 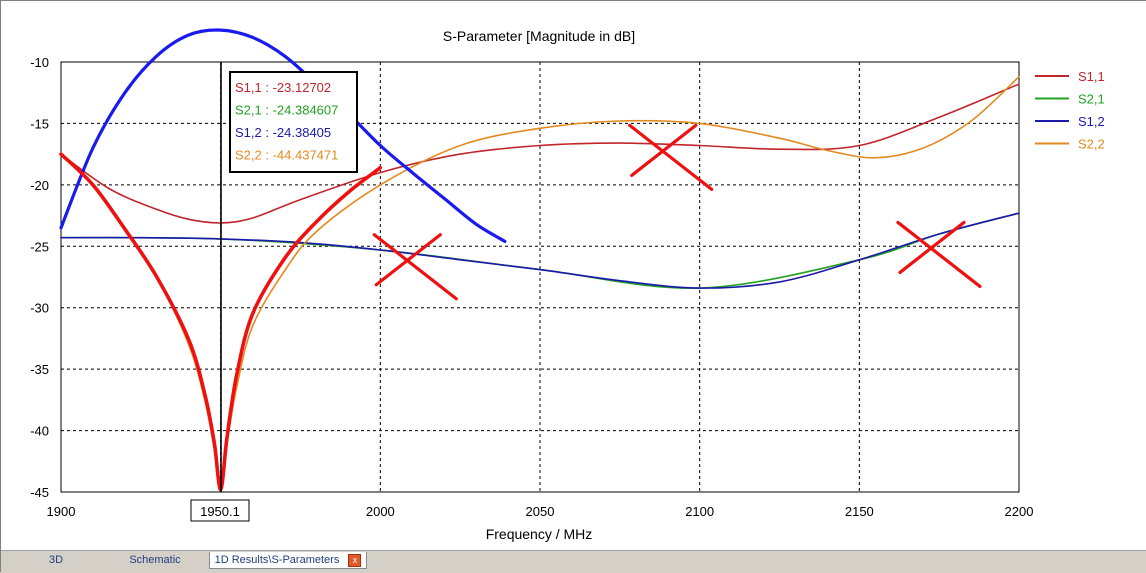 What do you see at coordinates (39, 185) in the screenshot?
I see `y-tick-label: -20` at bounding box center [39, 185].